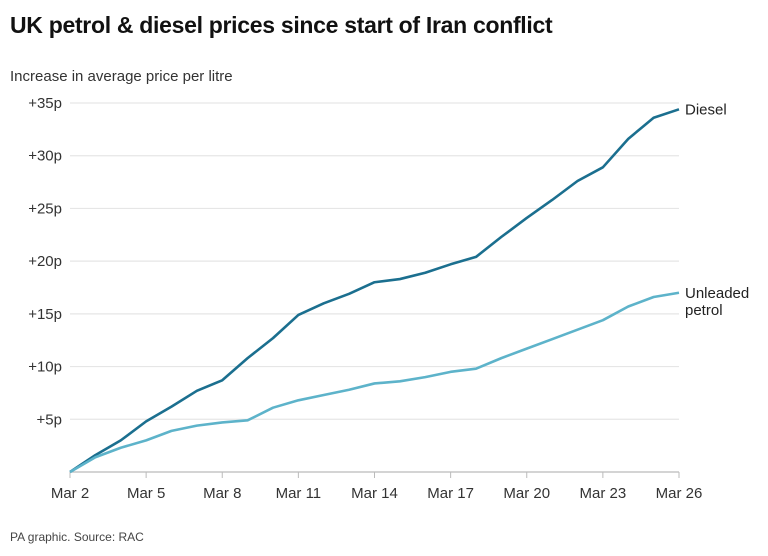  Describe the element at coordinates (450, 493) in the screenshot. I see `x-tick-label: Mar 17` at that location.